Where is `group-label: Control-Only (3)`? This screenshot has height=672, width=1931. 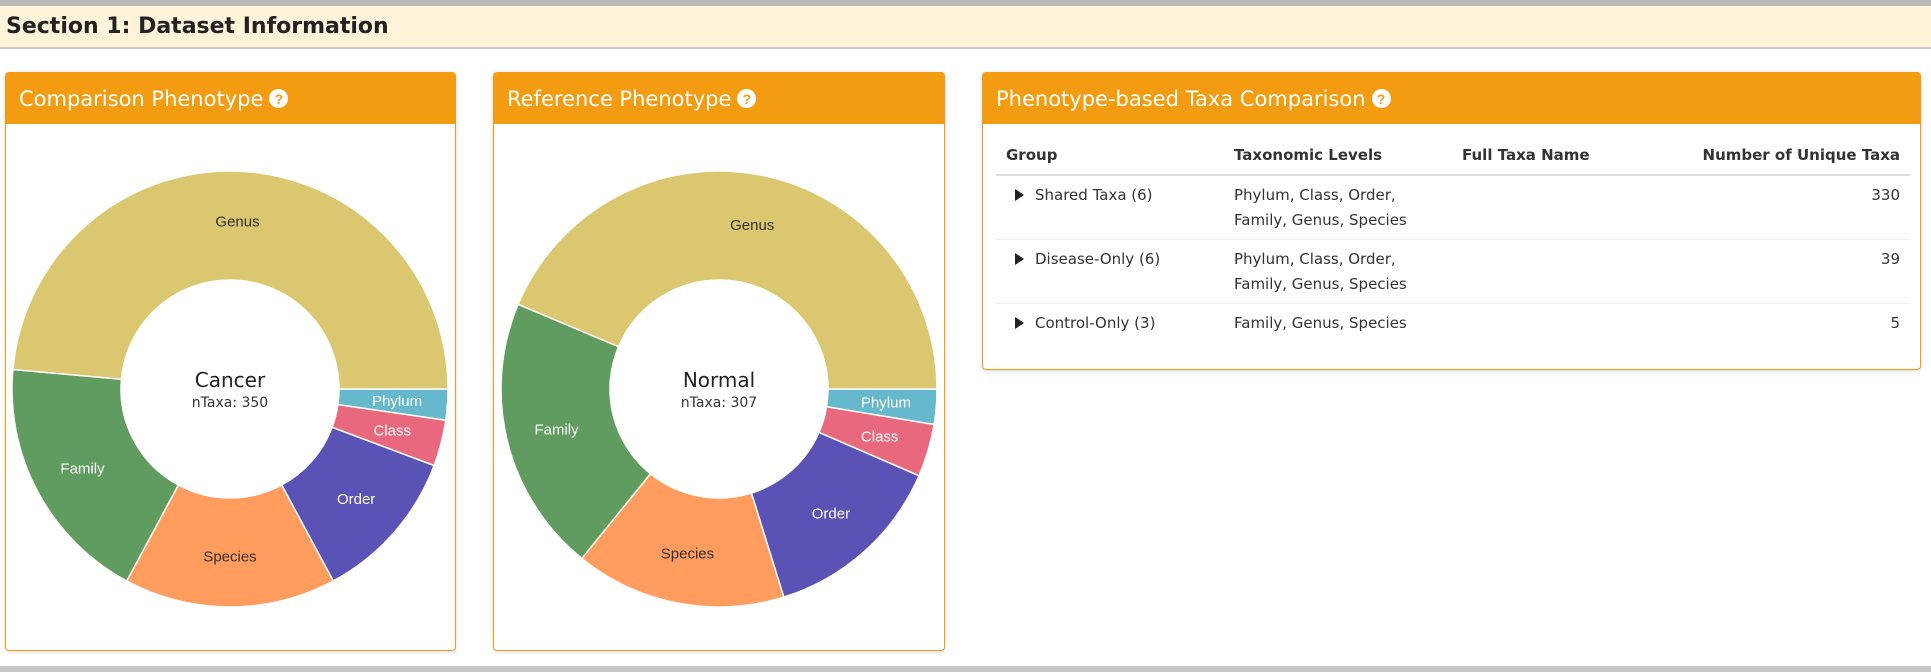 group-label: Control-Only (3) is located at coordinates (1095, 323).